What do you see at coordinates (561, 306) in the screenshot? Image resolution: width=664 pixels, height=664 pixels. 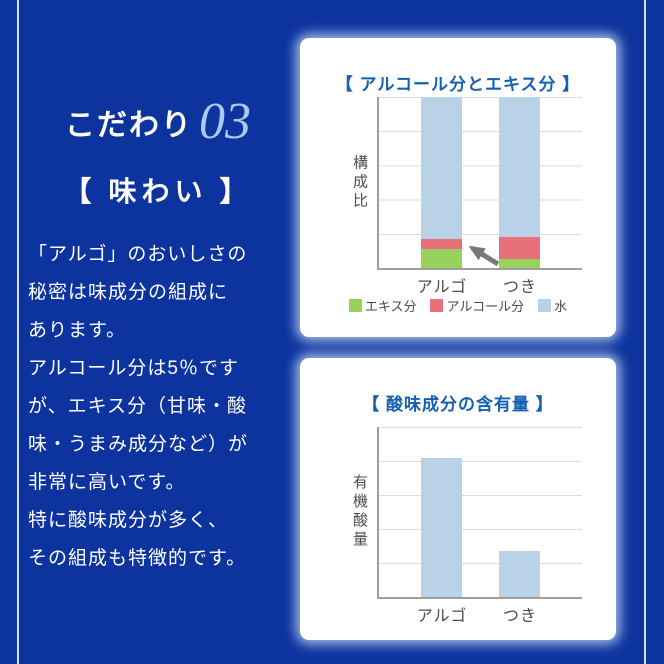 I see `legend-label: 水` at bounding box center [561, 306].